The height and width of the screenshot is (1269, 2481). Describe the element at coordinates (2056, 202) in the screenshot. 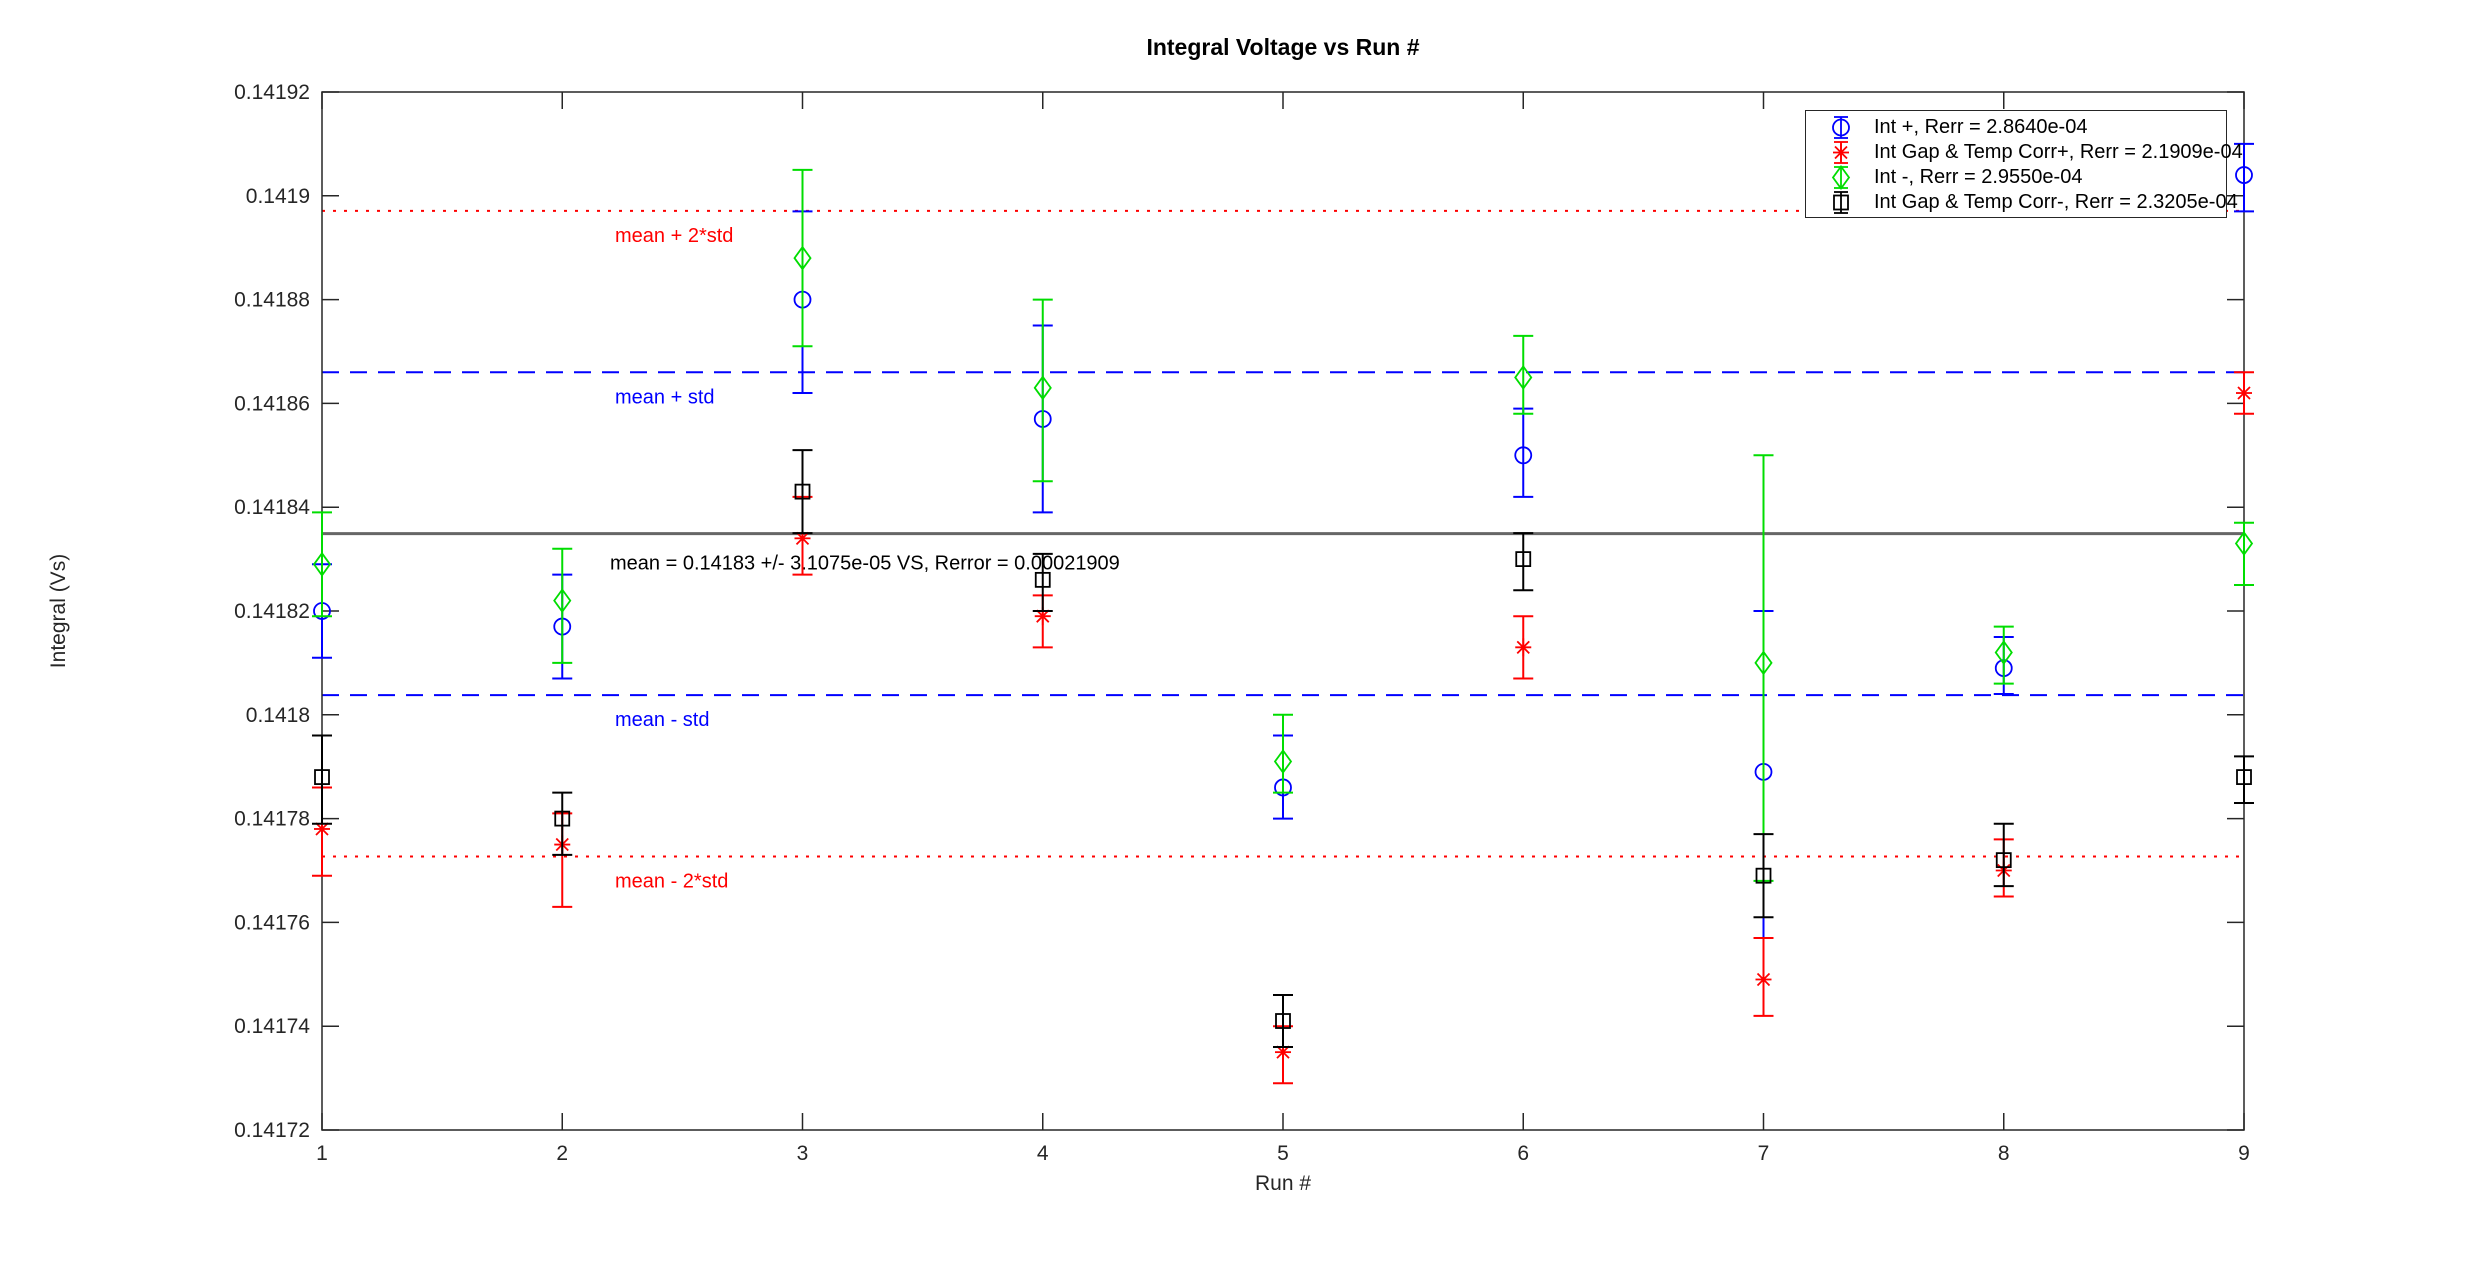

I see `legend-entry-label: Int Gap & Temp Corr-, Rerr = 2.3205e-04` at that location.